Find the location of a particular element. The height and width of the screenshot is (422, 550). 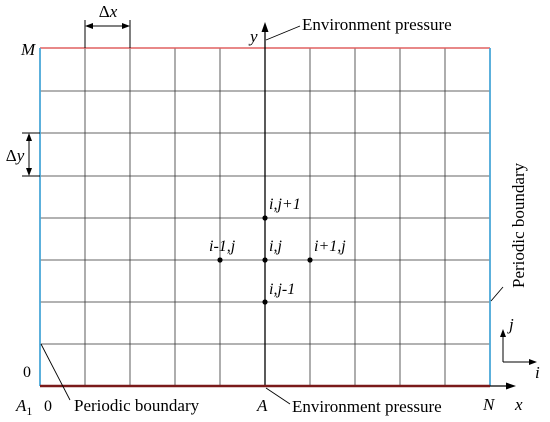

env-bottom-leader is located at coordinates (278, 396).